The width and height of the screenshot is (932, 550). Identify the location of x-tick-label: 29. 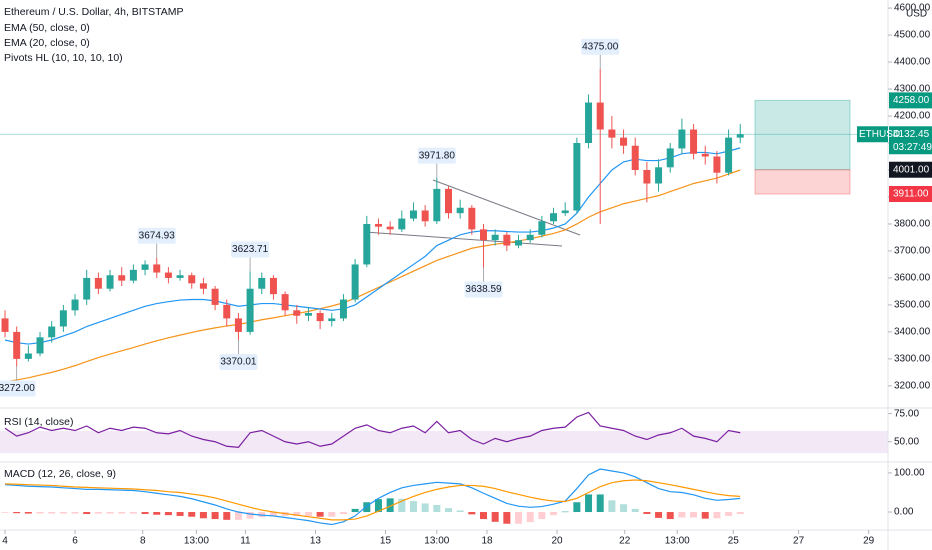
(869, 541).